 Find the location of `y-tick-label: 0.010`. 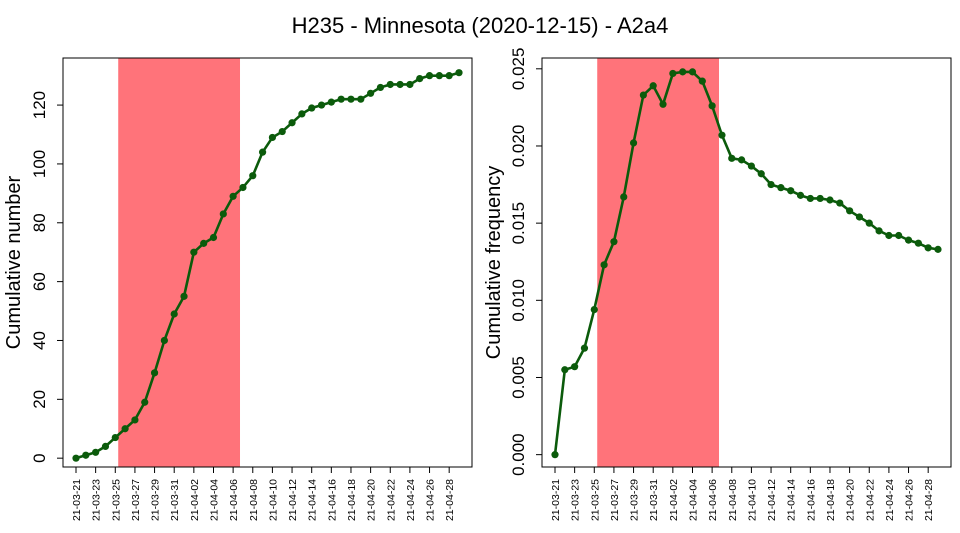

y-tick-label: 0.010 is located at coordinates (518, 300).